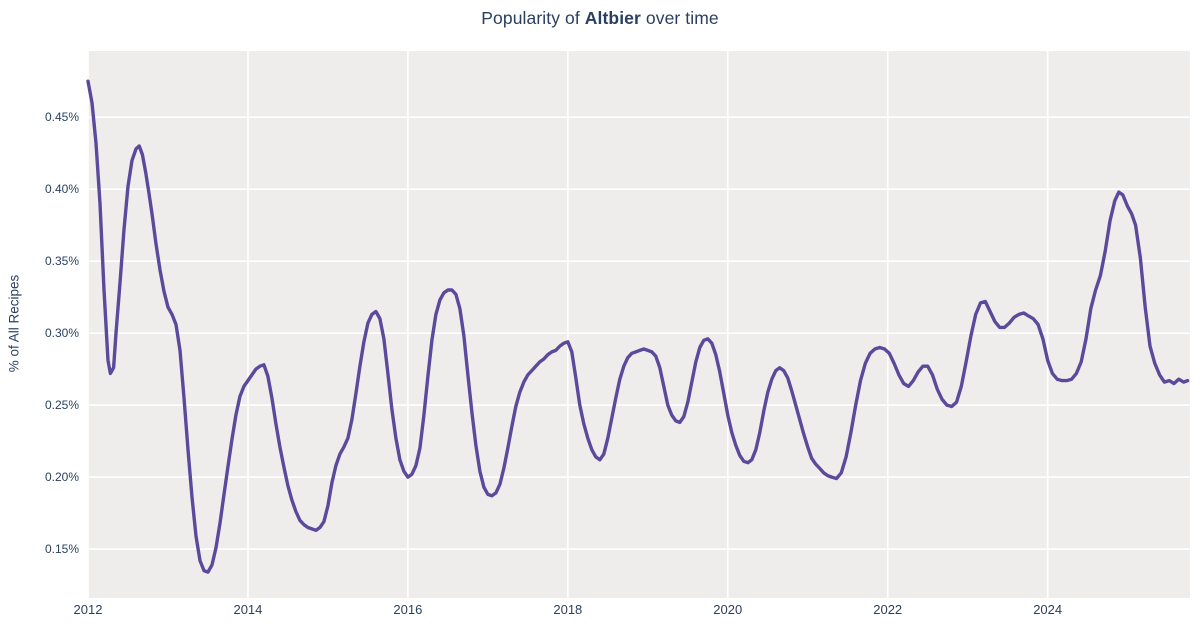 Image resolution: width=1200 pixels, height=630 pixels. I want to click on chart-title-prefix: Popularity of, so click(533, 18).